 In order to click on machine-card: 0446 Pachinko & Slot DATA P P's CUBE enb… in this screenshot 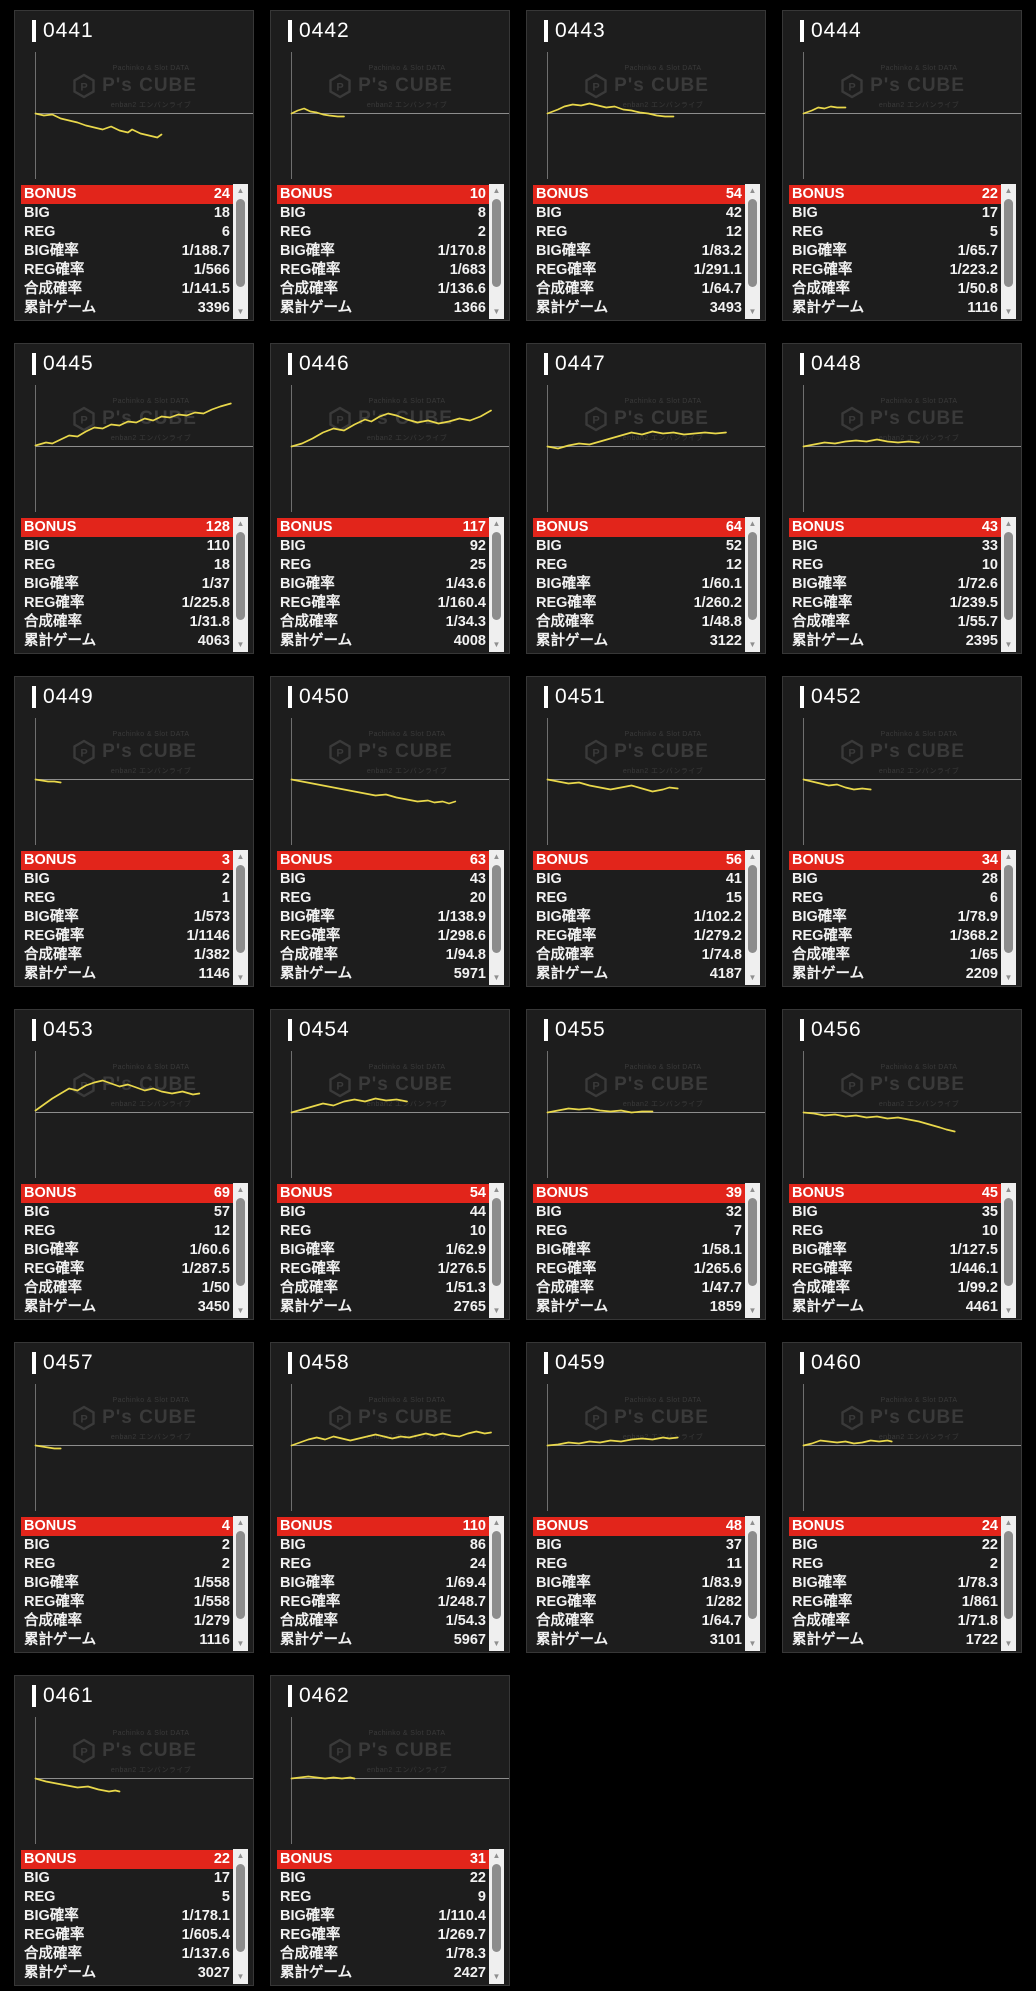, I will do `click(390, 498)`.